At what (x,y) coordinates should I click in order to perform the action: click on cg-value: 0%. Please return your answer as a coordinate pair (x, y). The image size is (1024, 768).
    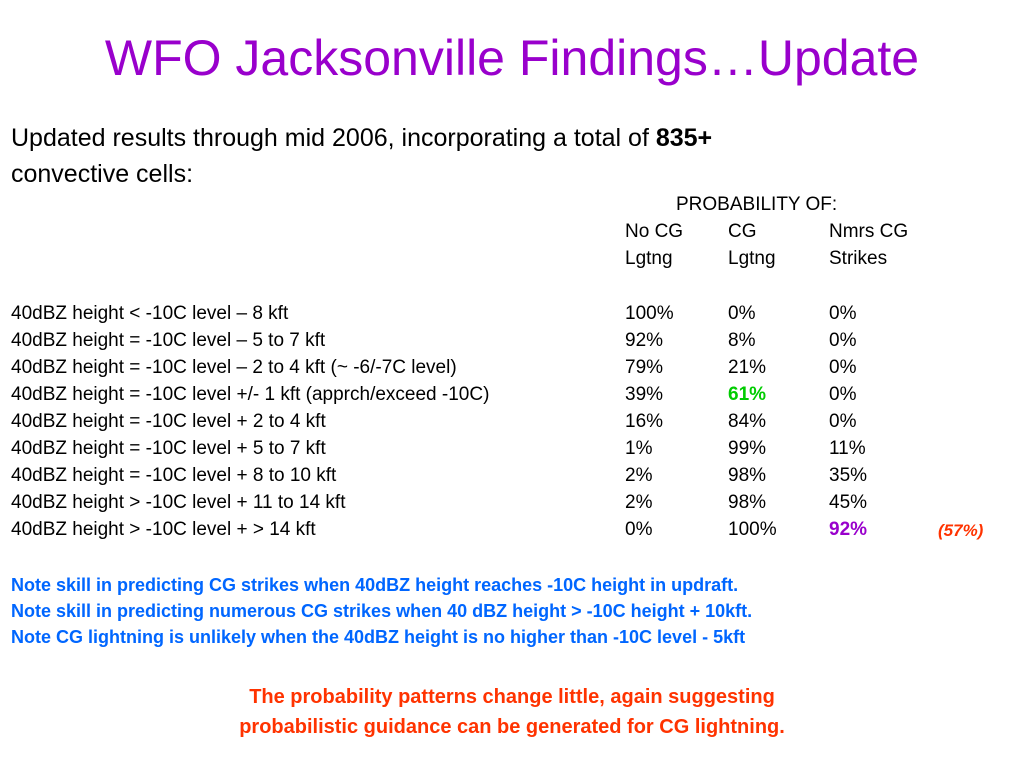
    Looking at the image, I should click on (742, 313).